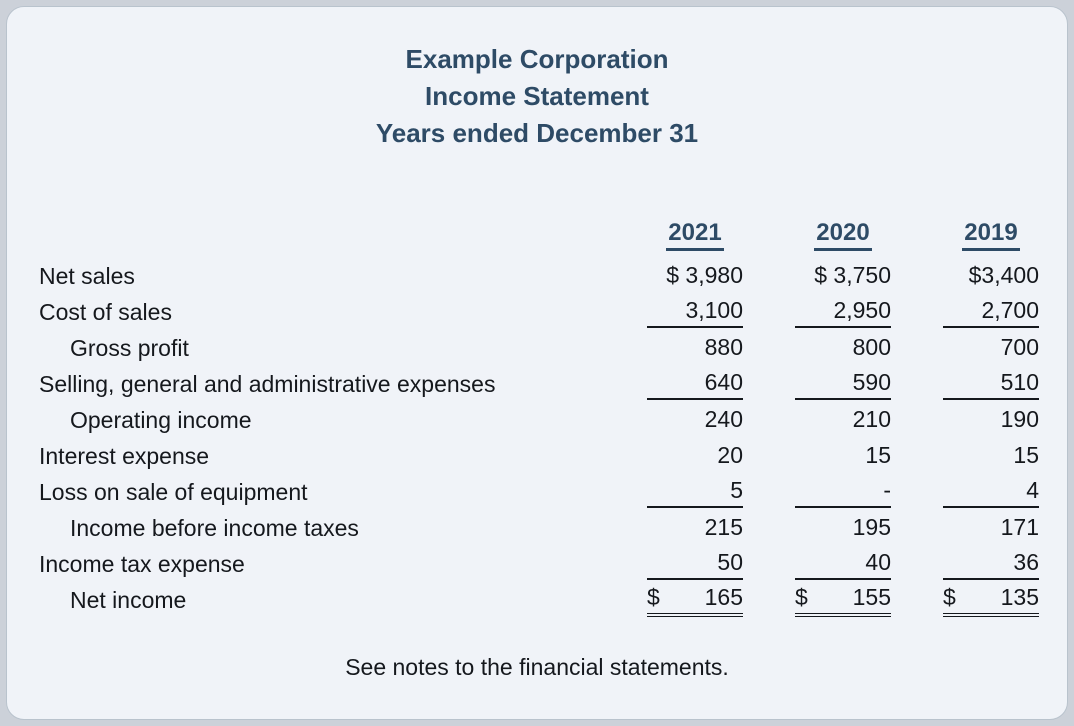 This screenshot has height=726, width=1074. Describe the element at coordinates (129, 347) in the screenshot. I see `row-label: Gross profit` at that location.